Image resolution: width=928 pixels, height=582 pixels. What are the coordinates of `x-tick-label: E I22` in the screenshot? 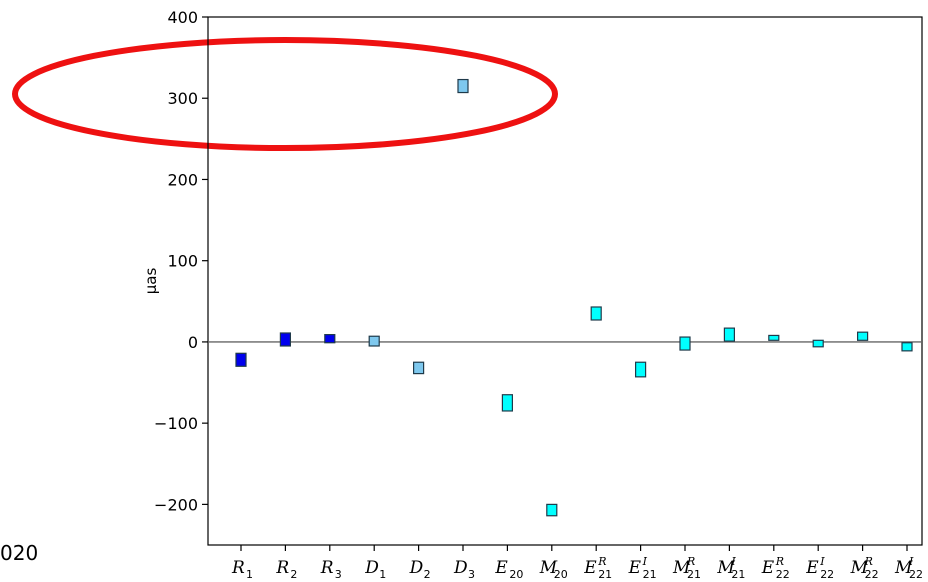 It's located at (819, 568).